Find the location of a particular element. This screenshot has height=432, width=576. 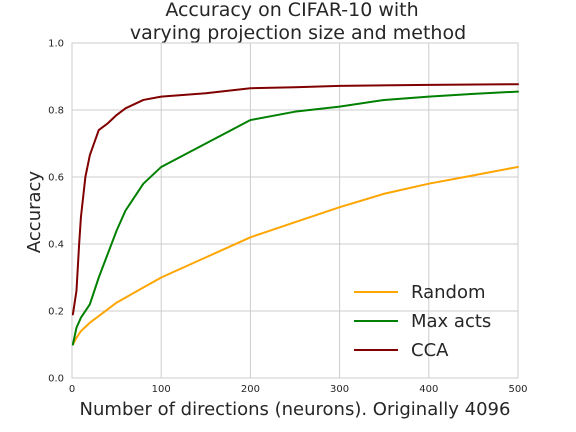

x-tick-label: 300 is located at coordinates (339, 389).